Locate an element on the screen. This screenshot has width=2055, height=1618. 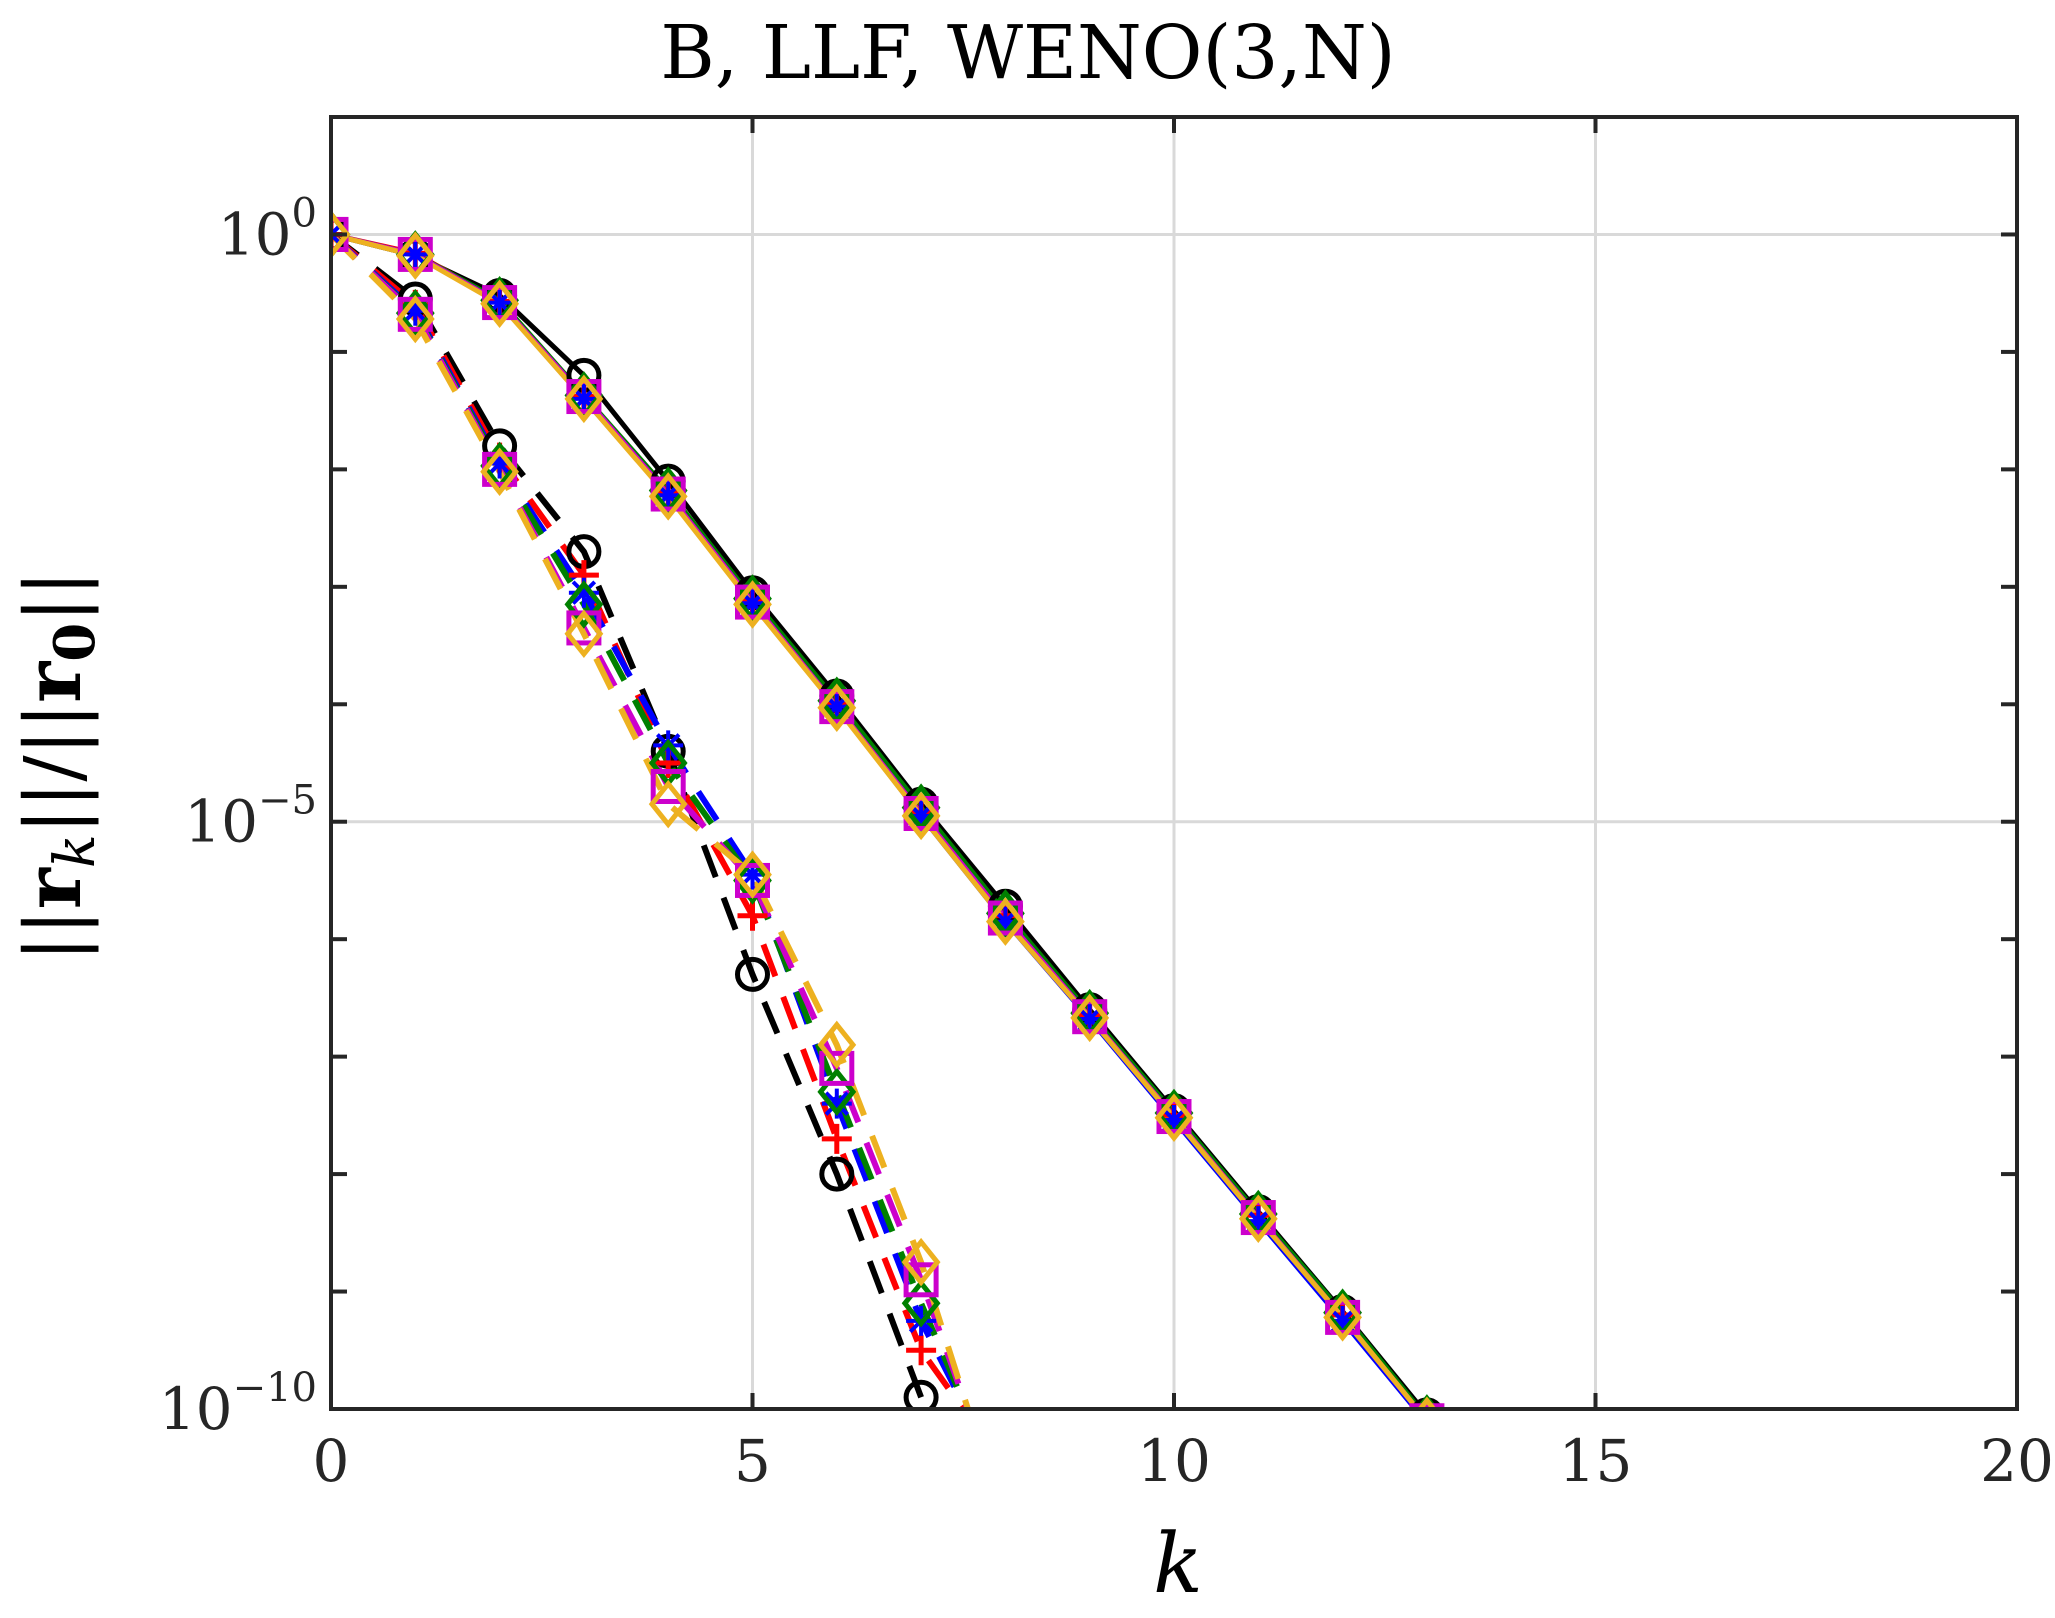
y-tick-label-text: 10⁰ is located at coordinates (267, 229).